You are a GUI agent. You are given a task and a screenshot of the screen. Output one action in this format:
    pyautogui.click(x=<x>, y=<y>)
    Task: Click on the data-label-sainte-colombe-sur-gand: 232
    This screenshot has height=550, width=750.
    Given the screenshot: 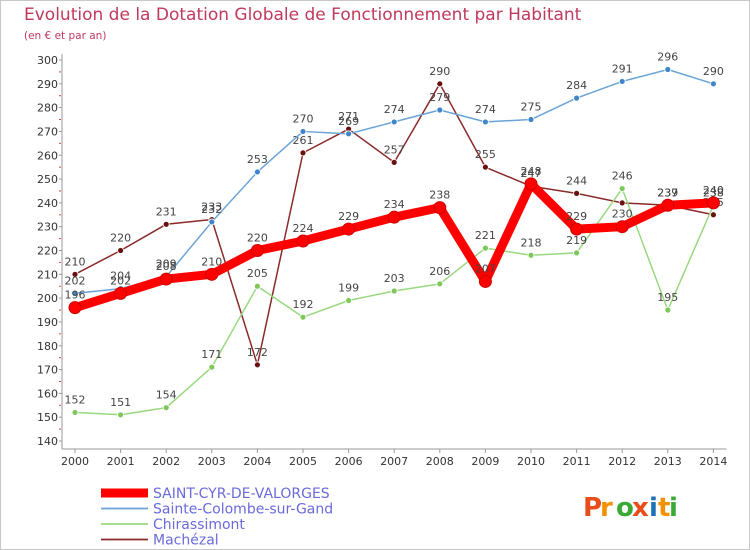 What is the action you would take?
    pyautogui.click(x=211, y=209)
    